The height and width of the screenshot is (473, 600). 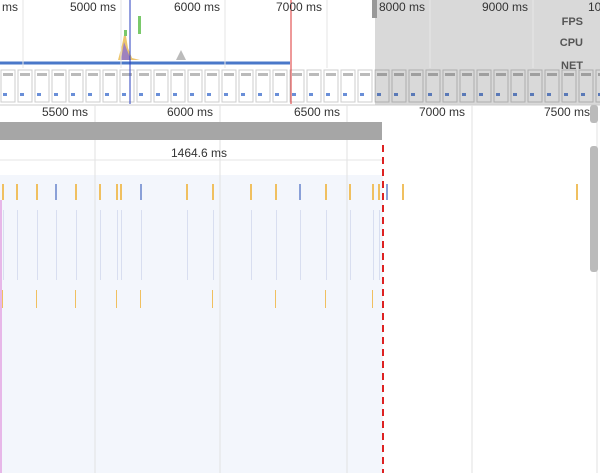 What do you see at coordinates (299, 7) in the screenshot?
I see `overview-tick-label: 7000 ms` at bounding box center [299, 7].